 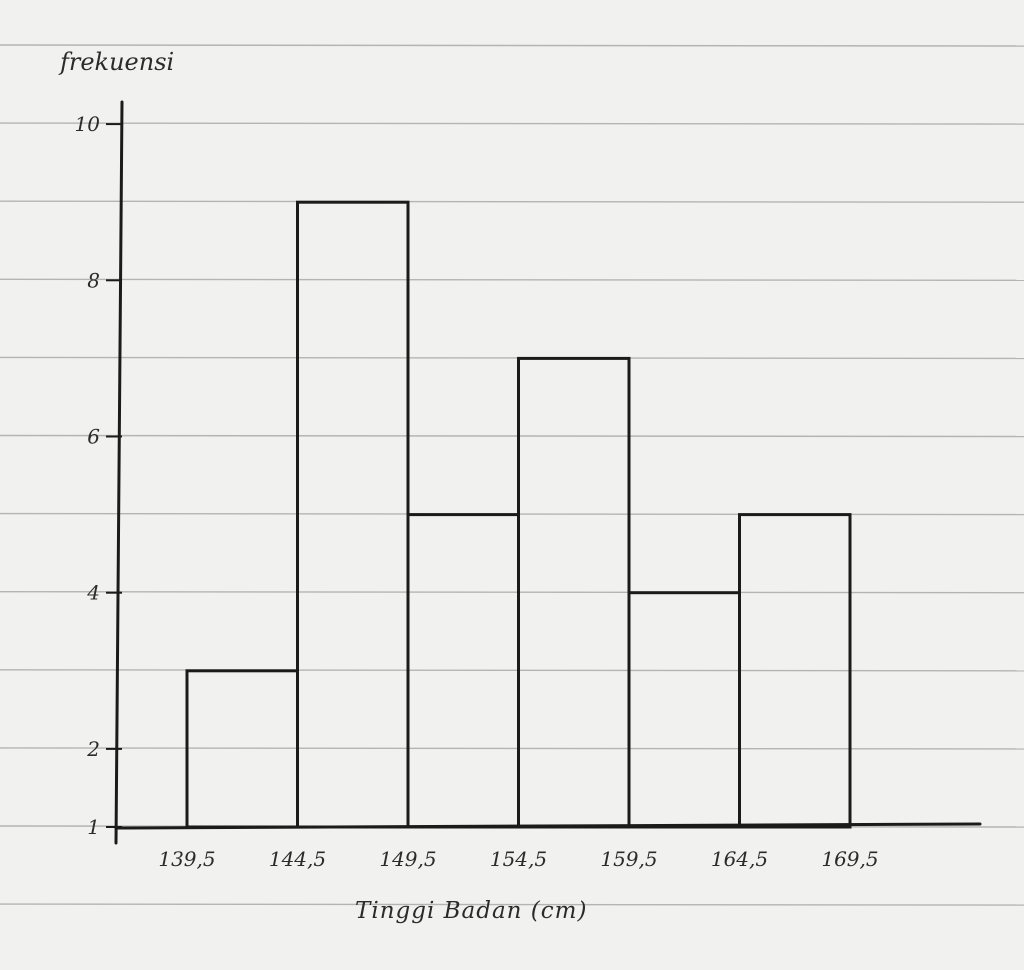 I want to click on y-axis-label: frekuensi, so click(x=116, y=62).